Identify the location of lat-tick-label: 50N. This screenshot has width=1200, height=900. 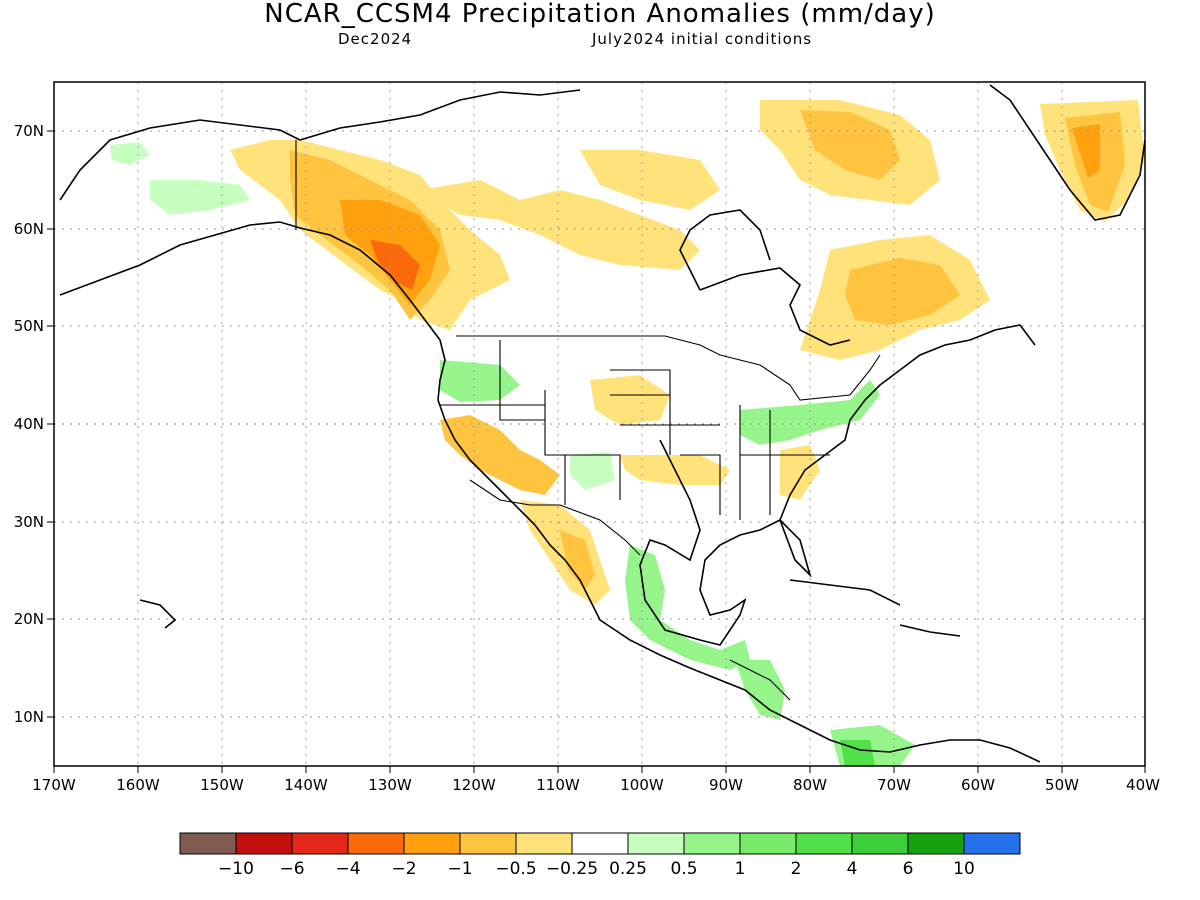
(29, 326).